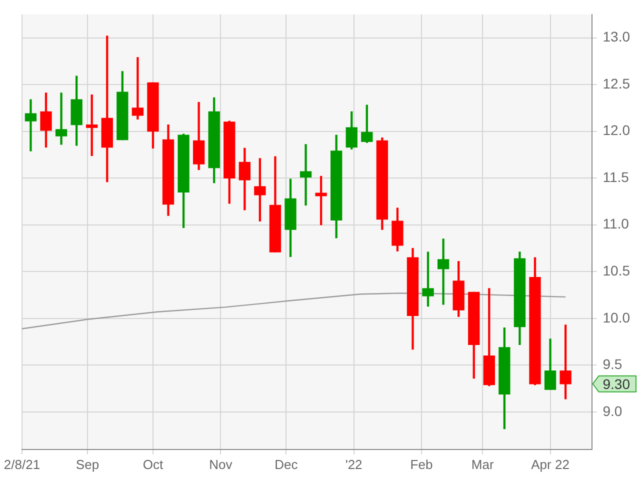 The width and height of the screenshot is (640, 480). I want to click on y-tick-label: 12.0, so click(616, 130).